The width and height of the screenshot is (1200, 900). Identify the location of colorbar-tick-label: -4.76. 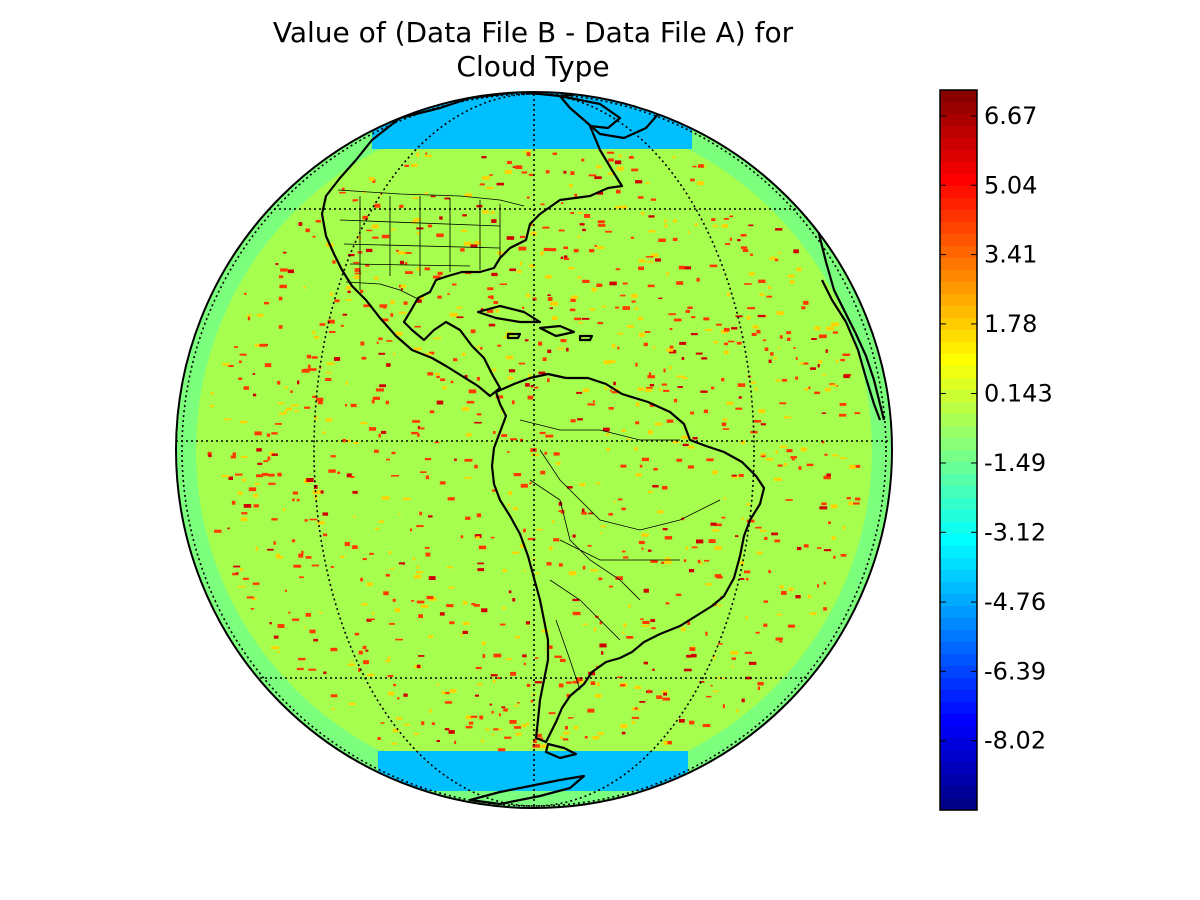
(1015, 602).